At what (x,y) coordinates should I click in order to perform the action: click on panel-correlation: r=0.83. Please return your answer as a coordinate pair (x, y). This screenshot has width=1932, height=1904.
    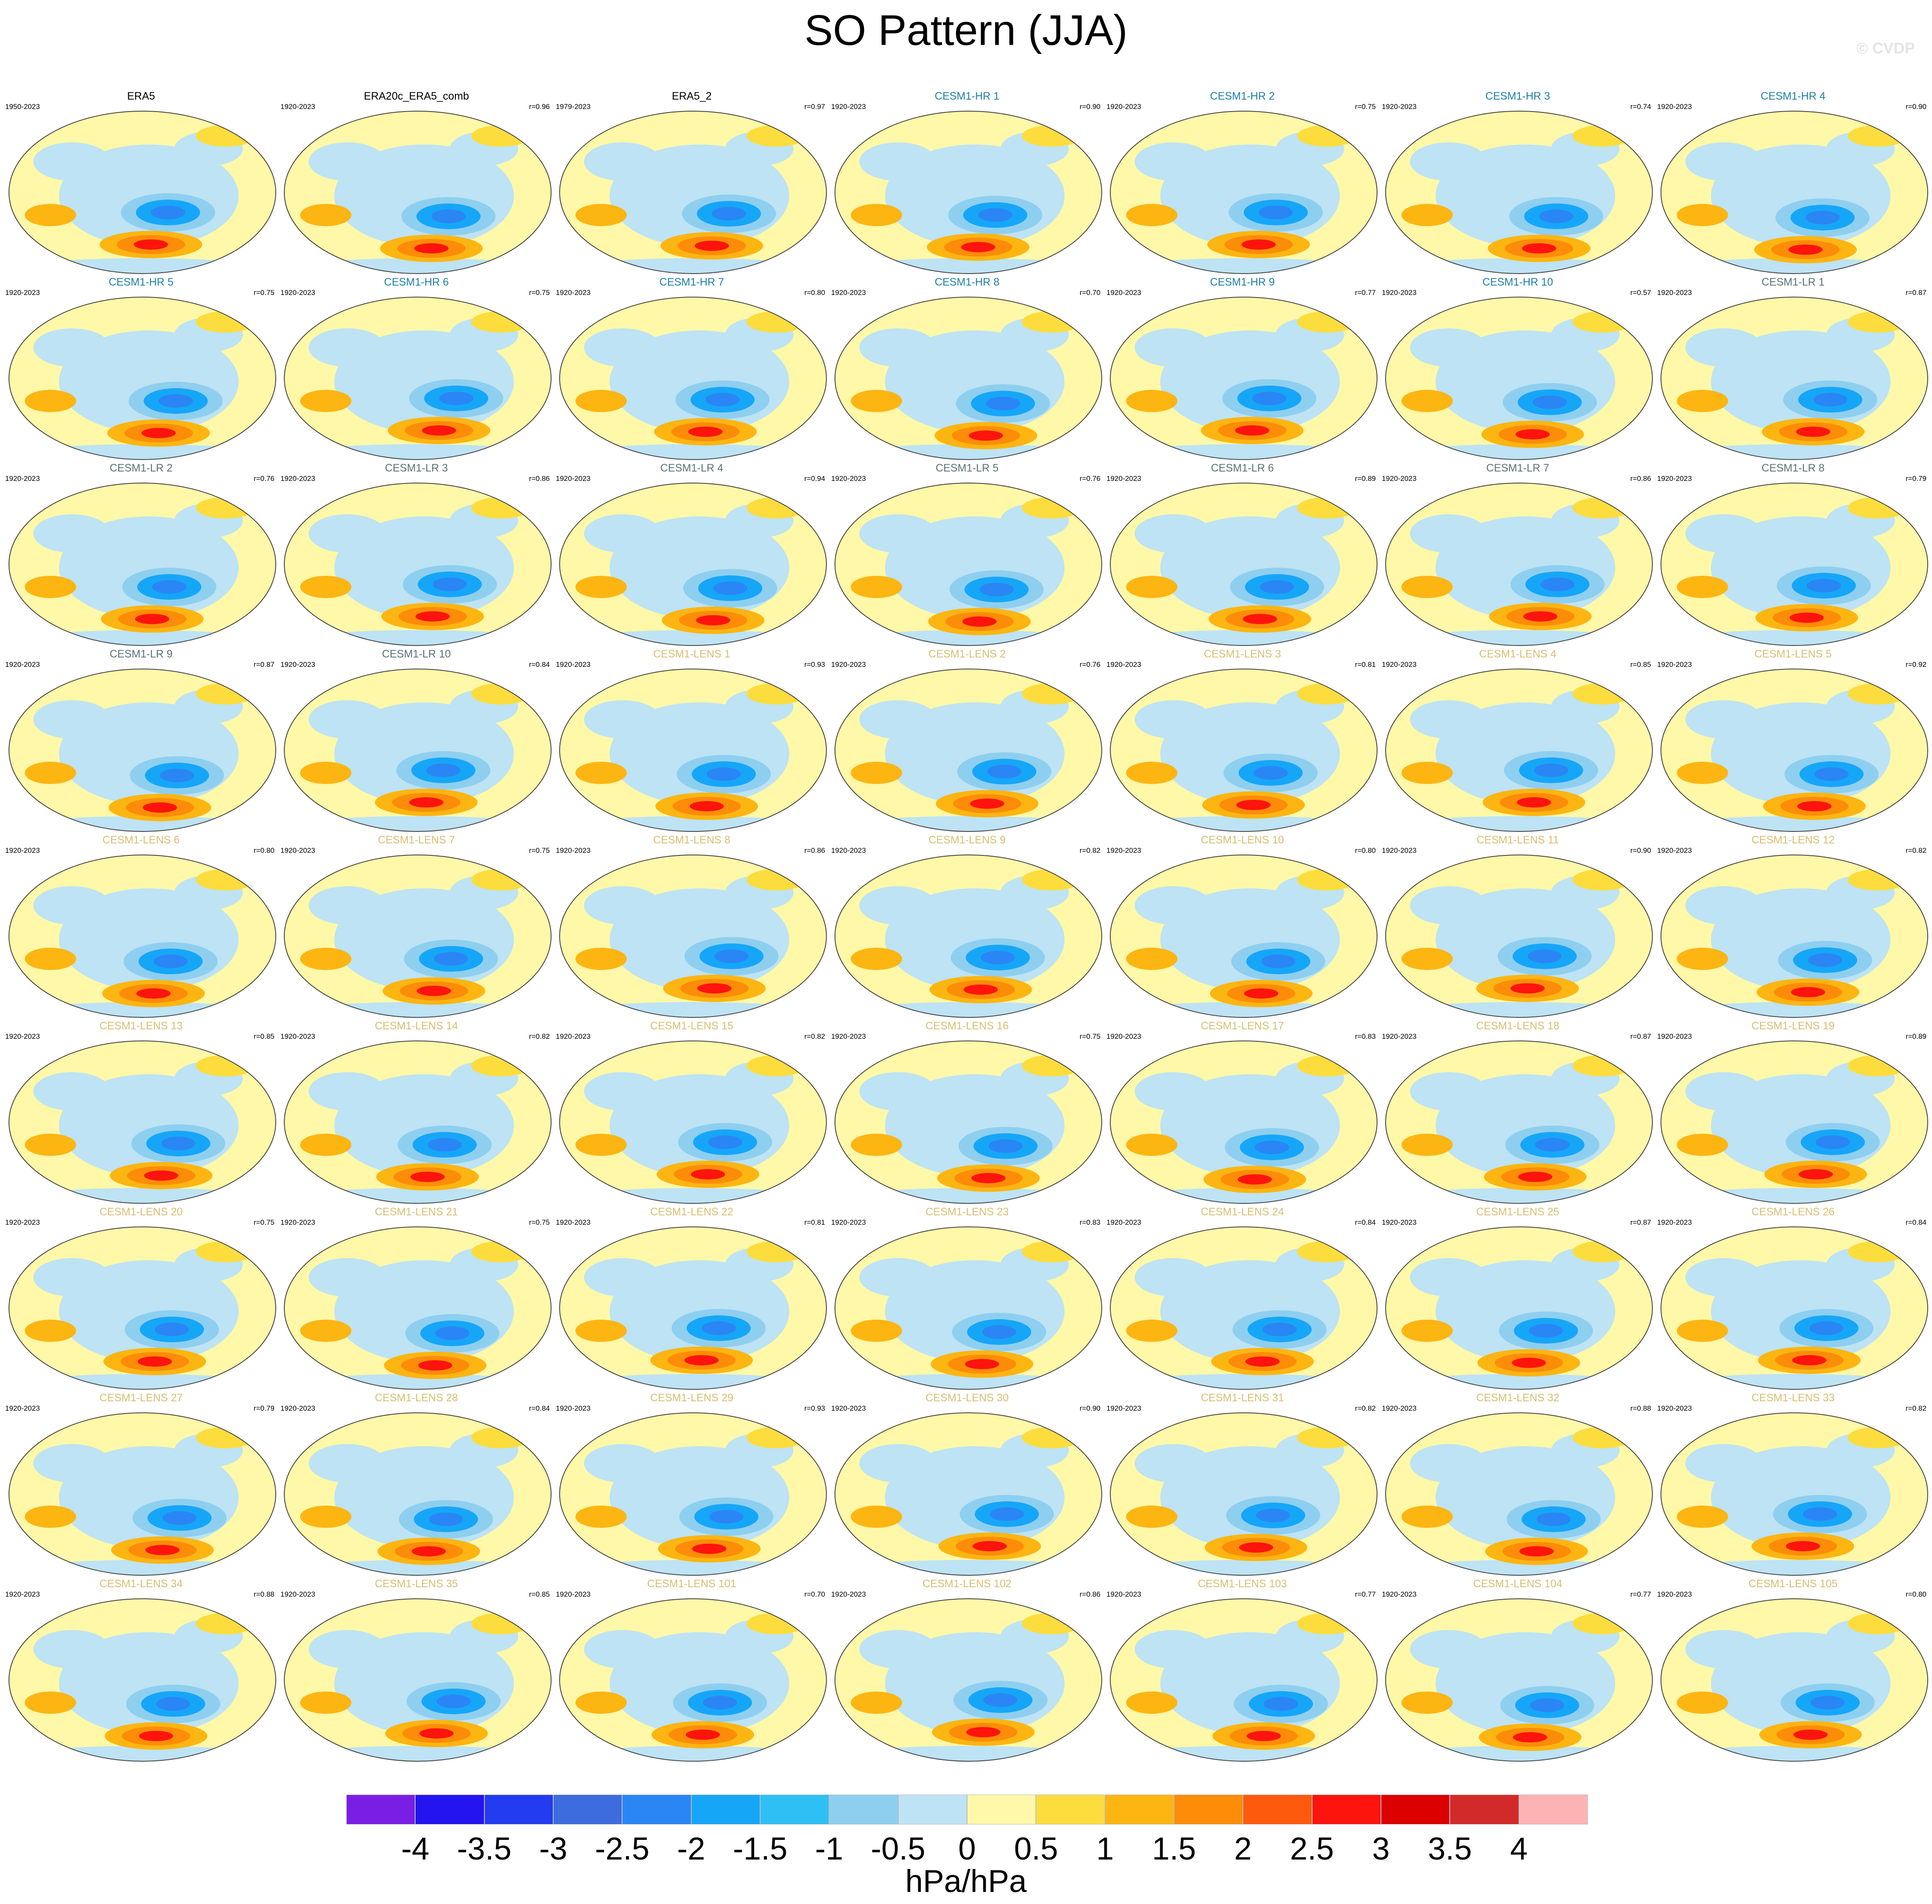
    Looking at the image, I should click on (1366, 1036).